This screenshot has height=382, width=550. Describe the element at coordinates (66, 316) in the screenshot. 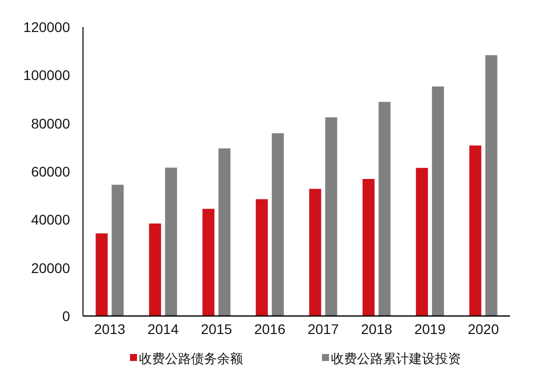

I see `y-tick-label: 0` at that location.